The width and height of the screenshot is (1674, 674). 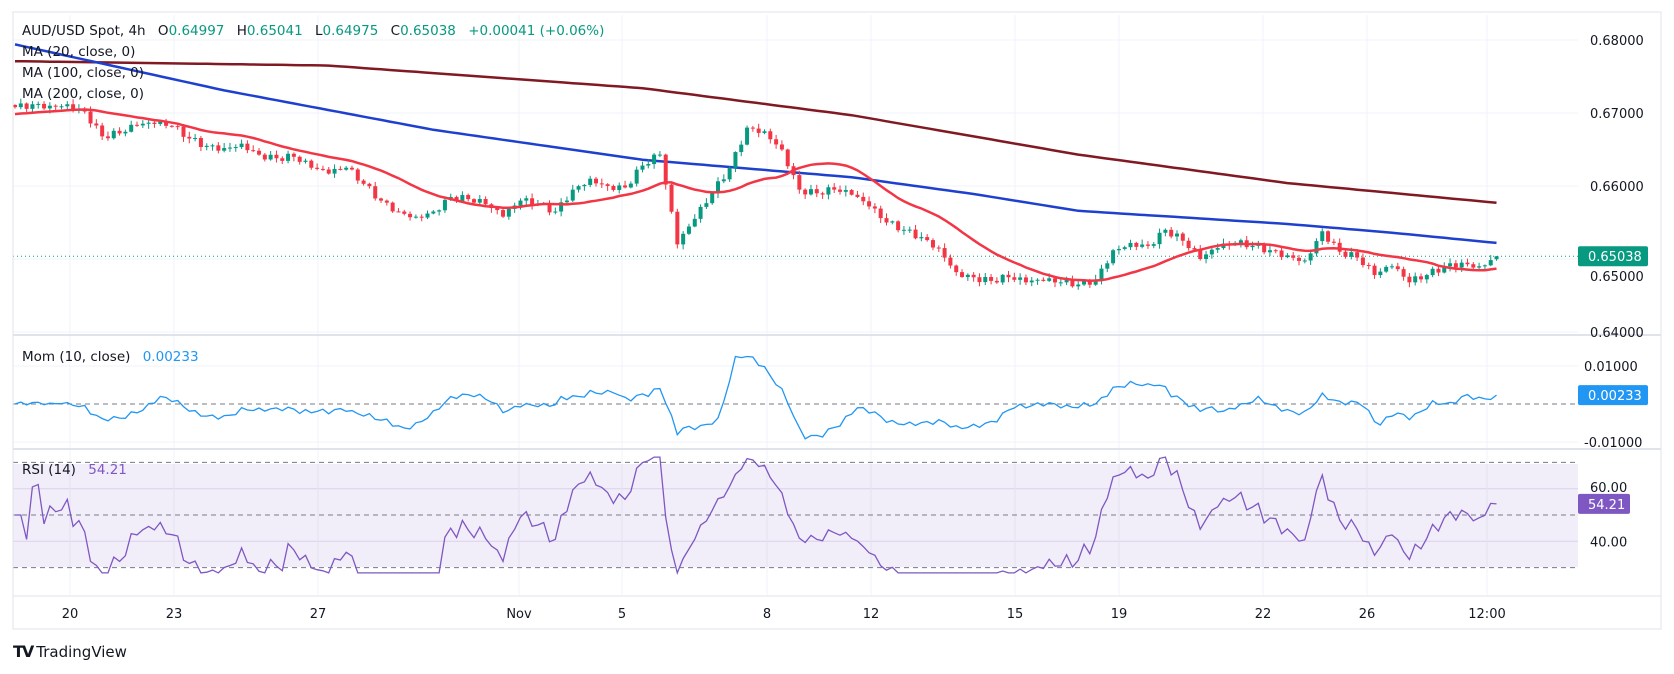 I want to click on mom-tick-label: -0.01000, so click(x=1613, y=443).